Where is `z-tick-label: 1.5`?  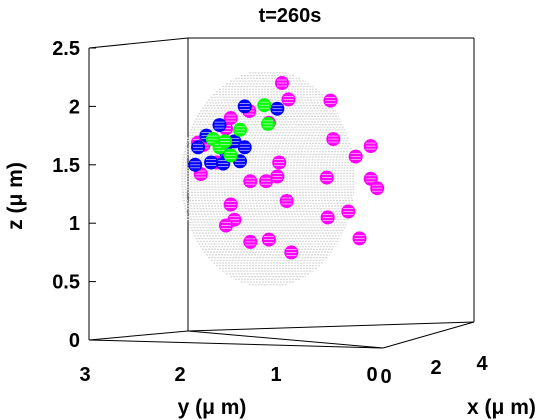
z-tick-label: 1.5 is located at coordinates (66, 166).